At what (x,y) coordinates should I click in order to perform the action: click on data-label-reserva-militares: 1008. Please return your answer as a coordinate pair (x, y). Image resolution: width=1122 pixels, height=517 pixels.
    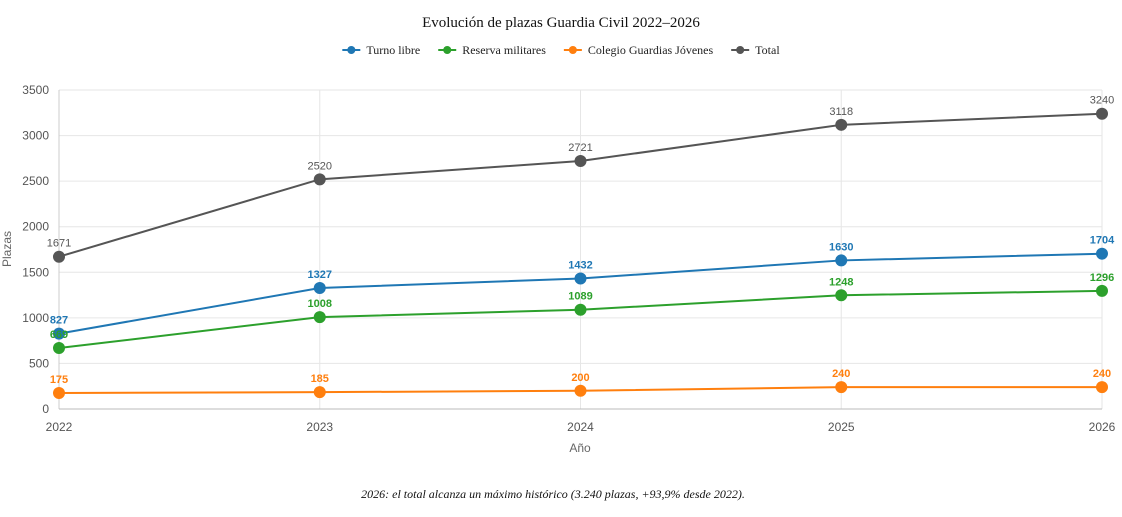
    Looking at the image, I should click on (320, 304).